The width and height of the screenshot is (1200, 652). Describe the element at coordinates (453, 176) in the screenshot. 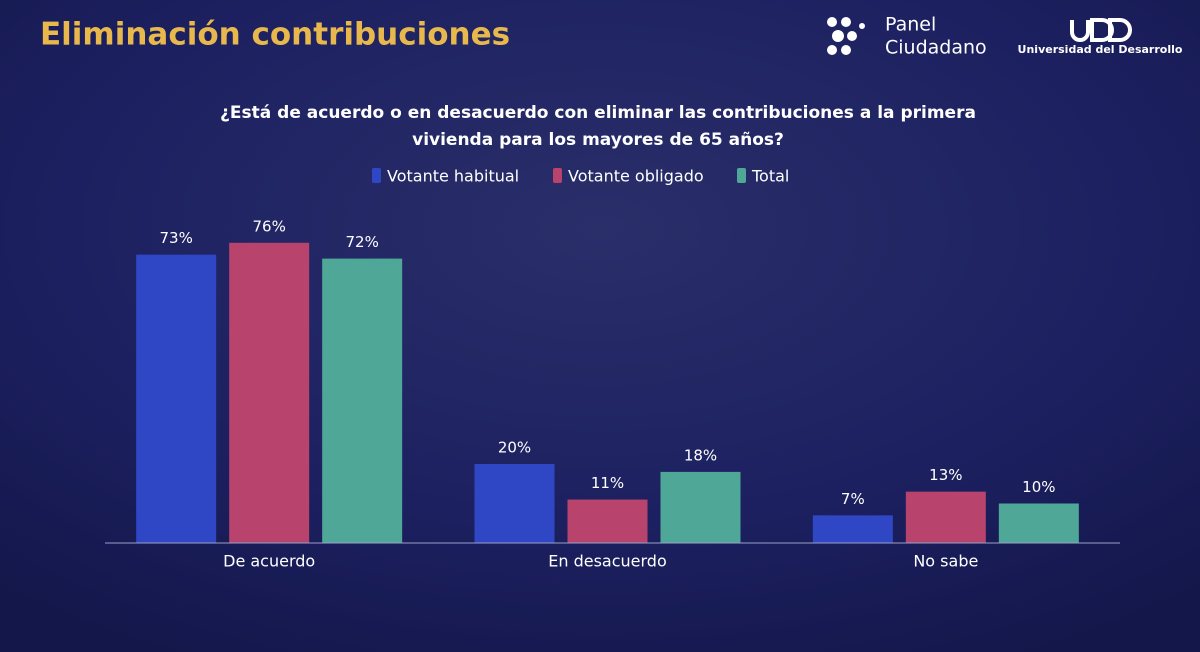

I see `legend-label: Votante habitual` at that location.